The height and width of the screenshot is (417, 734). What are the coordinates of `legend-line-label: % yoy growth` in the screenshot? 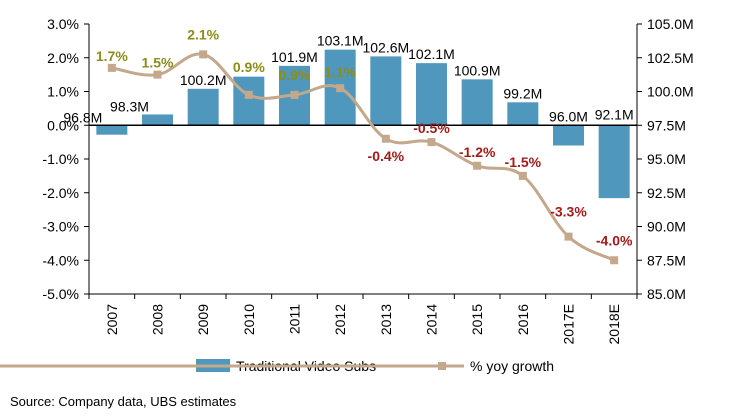 It's located at (512, 366).